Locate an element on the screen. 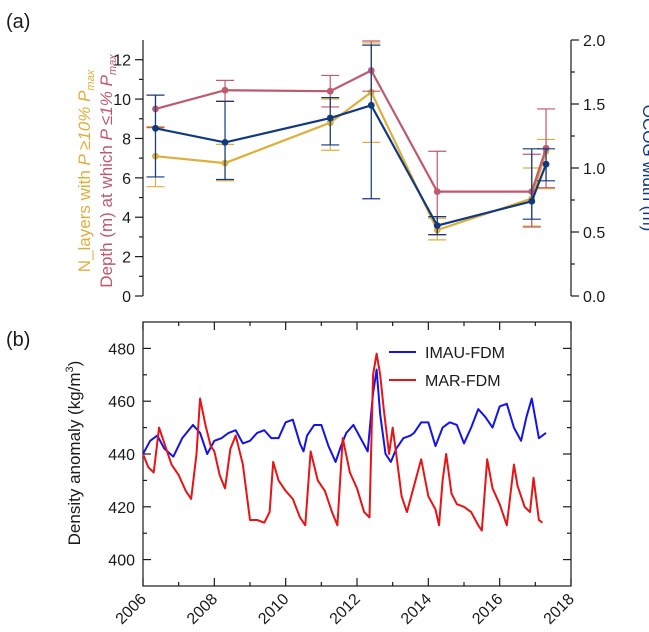  x-tick-label: 2012 is located at coordinates (345, 609).